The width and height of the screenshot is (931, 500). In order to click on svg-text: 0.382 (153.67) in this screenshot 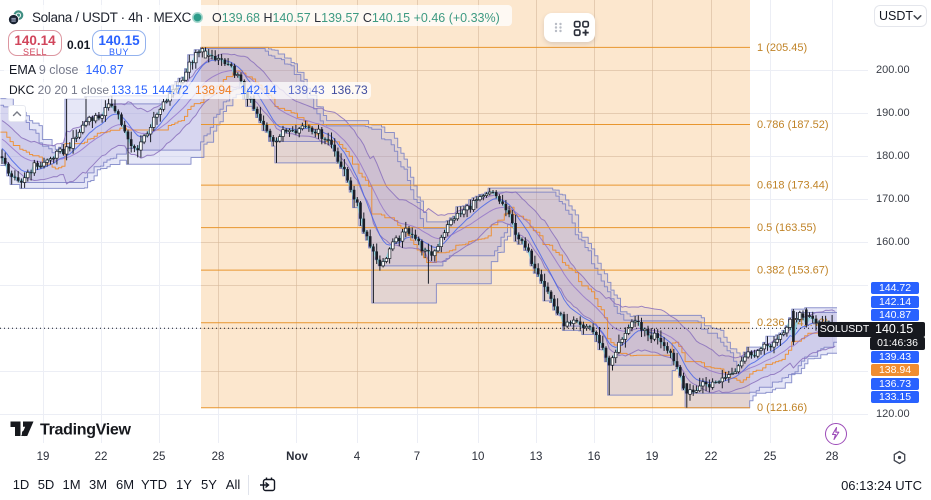, I will do `click(793, 271)`.